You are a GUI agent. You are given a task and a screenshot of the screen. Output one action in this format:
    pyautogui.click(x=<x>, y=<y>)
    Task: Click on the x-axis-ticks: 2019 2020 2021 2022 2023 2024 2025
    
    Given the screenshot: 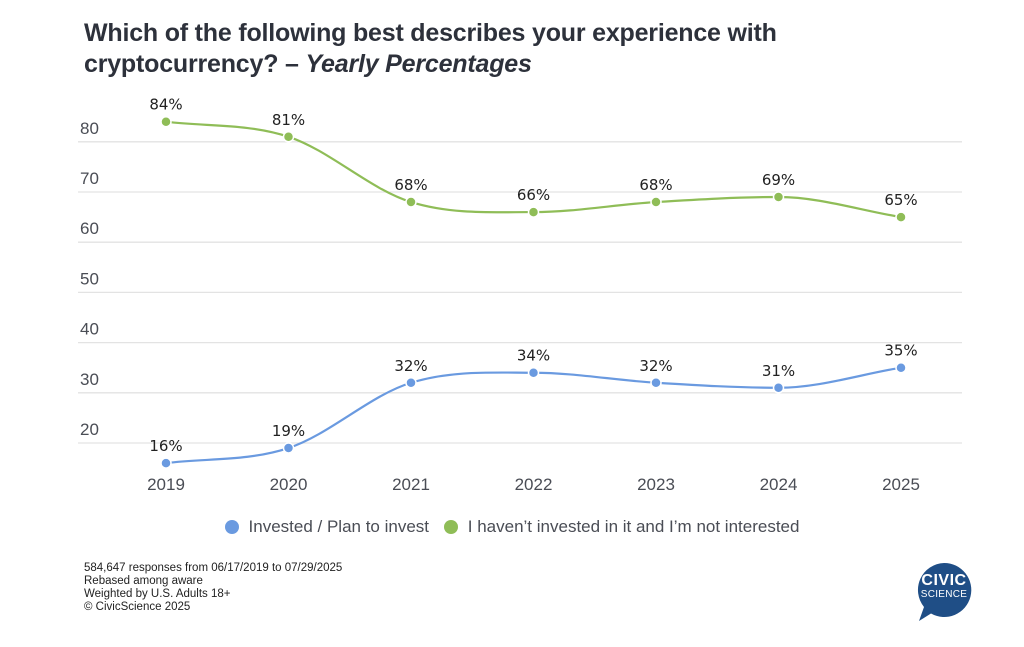 What is the action you would take?
    pyautogui.click(x=533, y=484)
    